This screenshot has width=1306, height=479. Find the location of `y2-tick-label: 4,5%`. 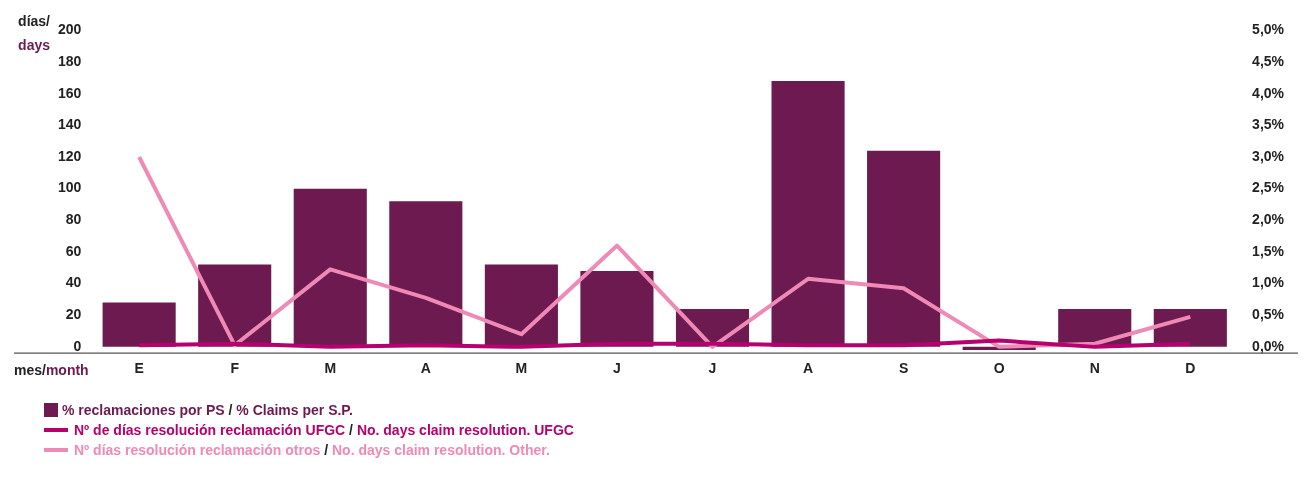

y2-tick-label: 4,5% is located at coordinates (1268, 60).